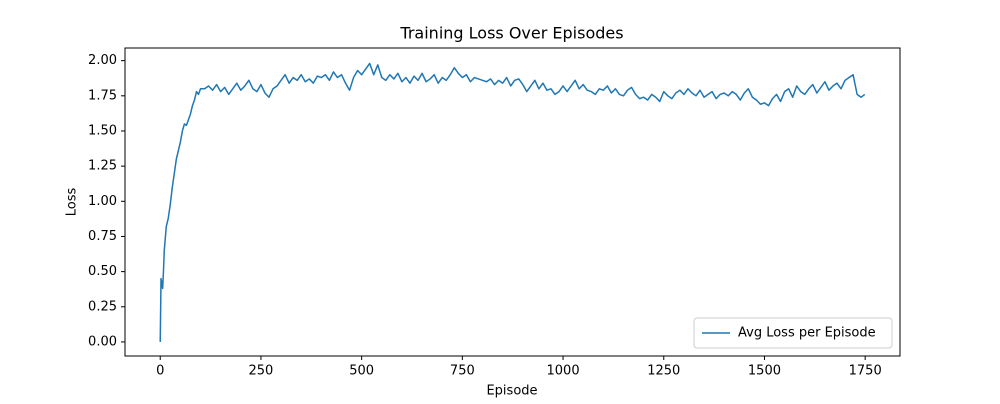 This screenshot has width=1000, height=404. I want to click on x-tick-label: 1250, so click(663, 371).